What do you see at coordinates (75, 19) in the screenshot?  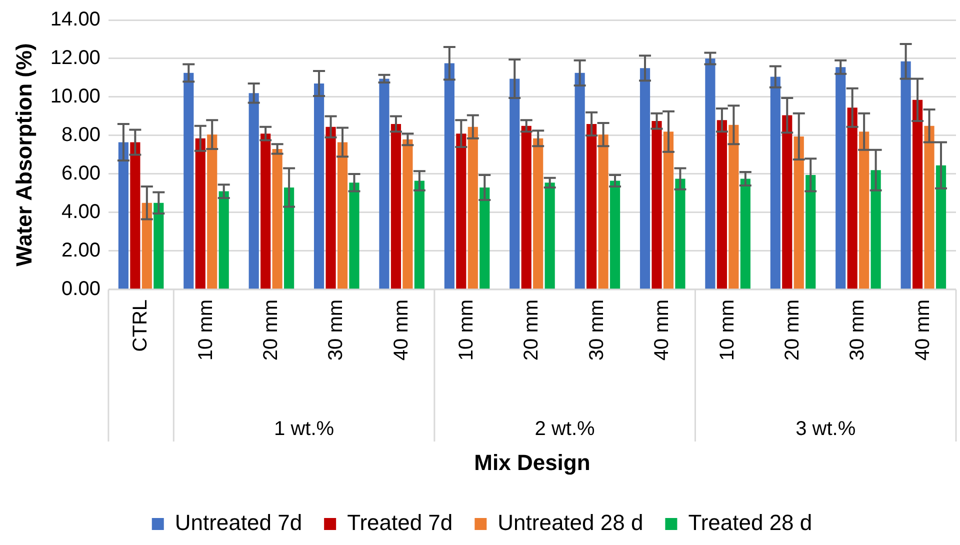 I see `y-tick-label: 14.00` at bounding box center [75, 19].